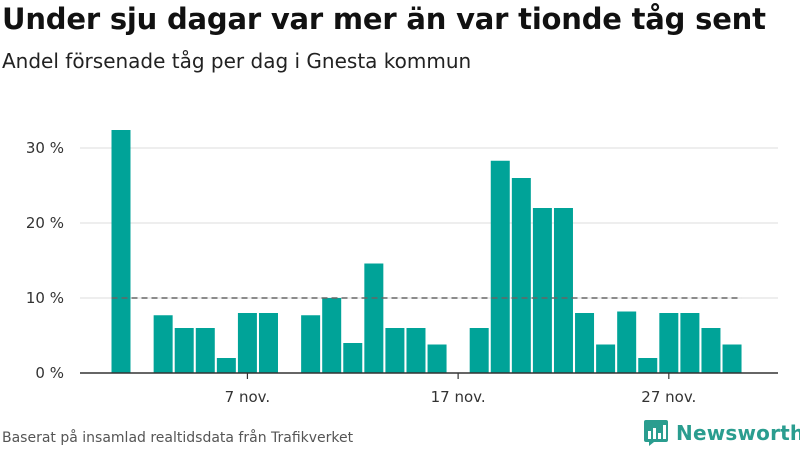  What do you see at coordinates (521, 275) in the screenshot?
I see `bar-20nov` at bounding box center [521, 275].